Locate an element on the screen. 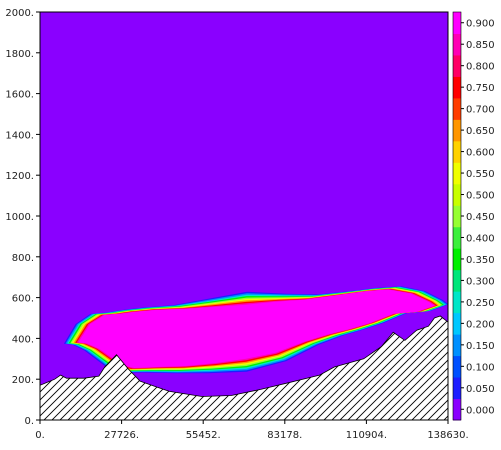 This screenshot has height=450, width=501. y-tick-label: 0. is located at coordinates (29, 421).